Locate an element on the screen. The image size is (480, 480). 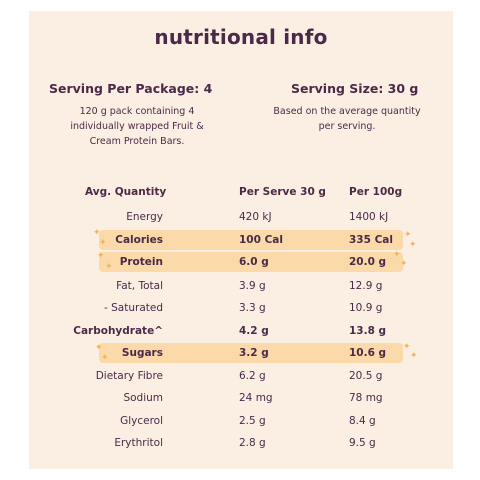
table-row: Glycerol 2.5 g 8.4 g is located at coordinates (241, 421).